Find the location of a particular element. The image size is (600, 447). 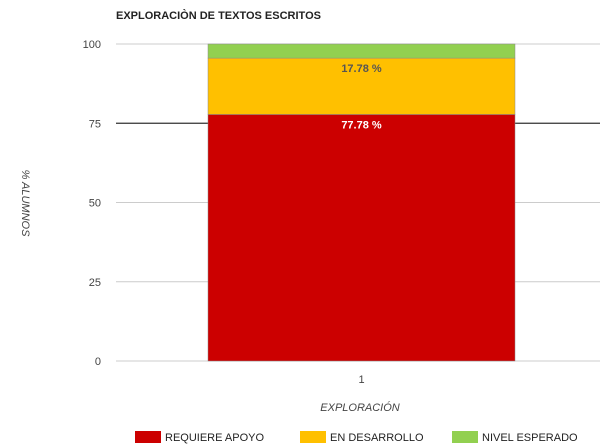

y-tick-label: 0 is located at coordinates (98, 362).